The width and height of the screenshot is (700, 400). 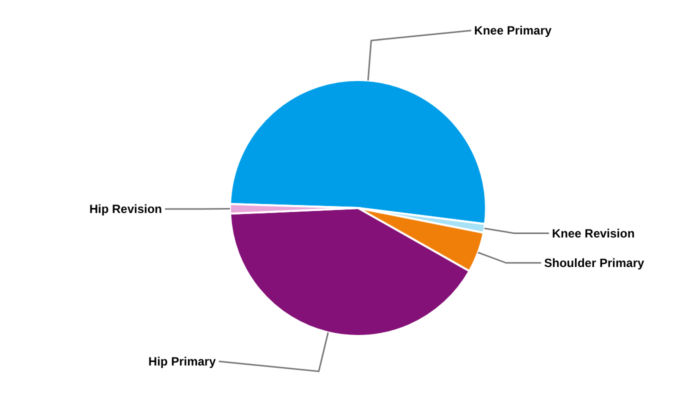 I want to click on slice-label: Knee Primary, so click(x=513, y=31).